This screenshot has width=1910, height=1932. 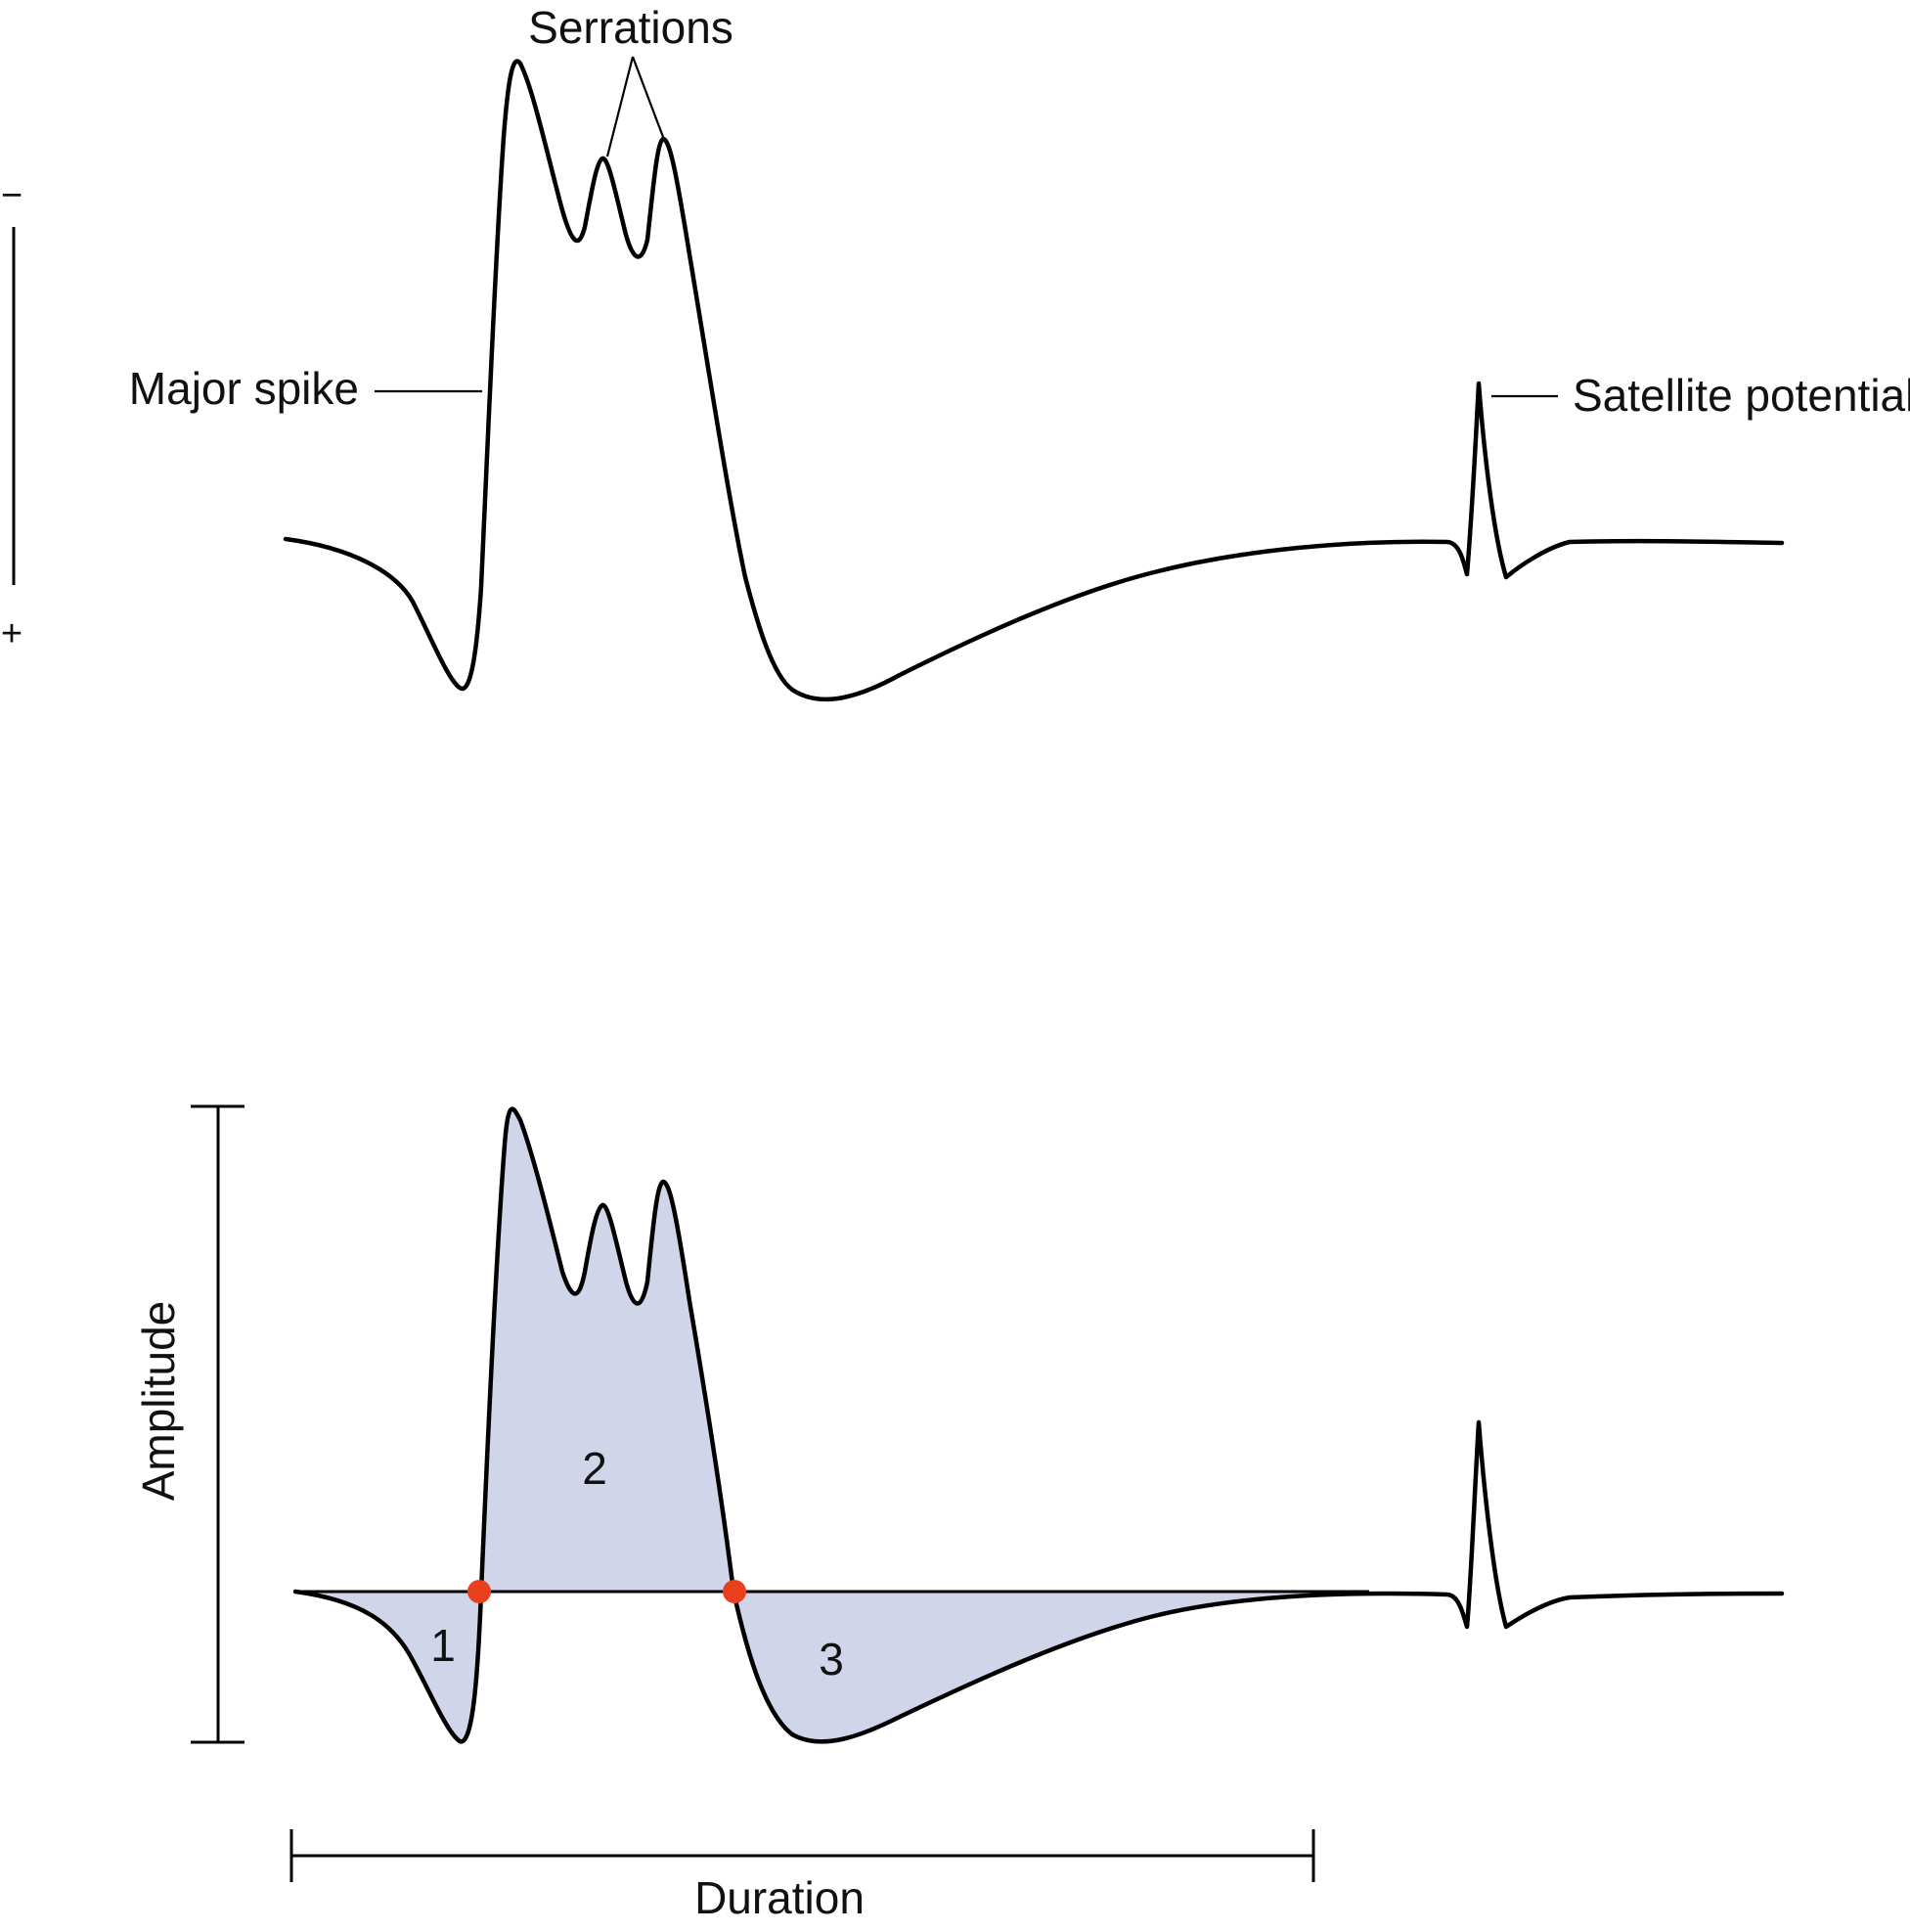 What do you see at coordinates (832, 1659) in the screenshot?
I see `phase-3-label: 3` at bounding box center [832, 1659].